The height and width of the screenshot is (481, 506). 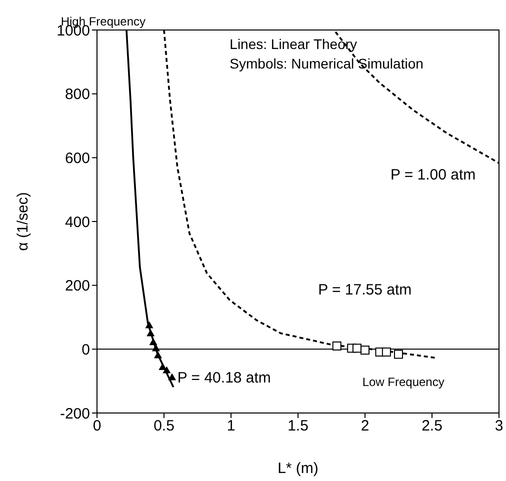 What do you see at coordinates (86, 349) in the screenshot?
I see `y-tick-label: 0` at bounding box center [86, 349].